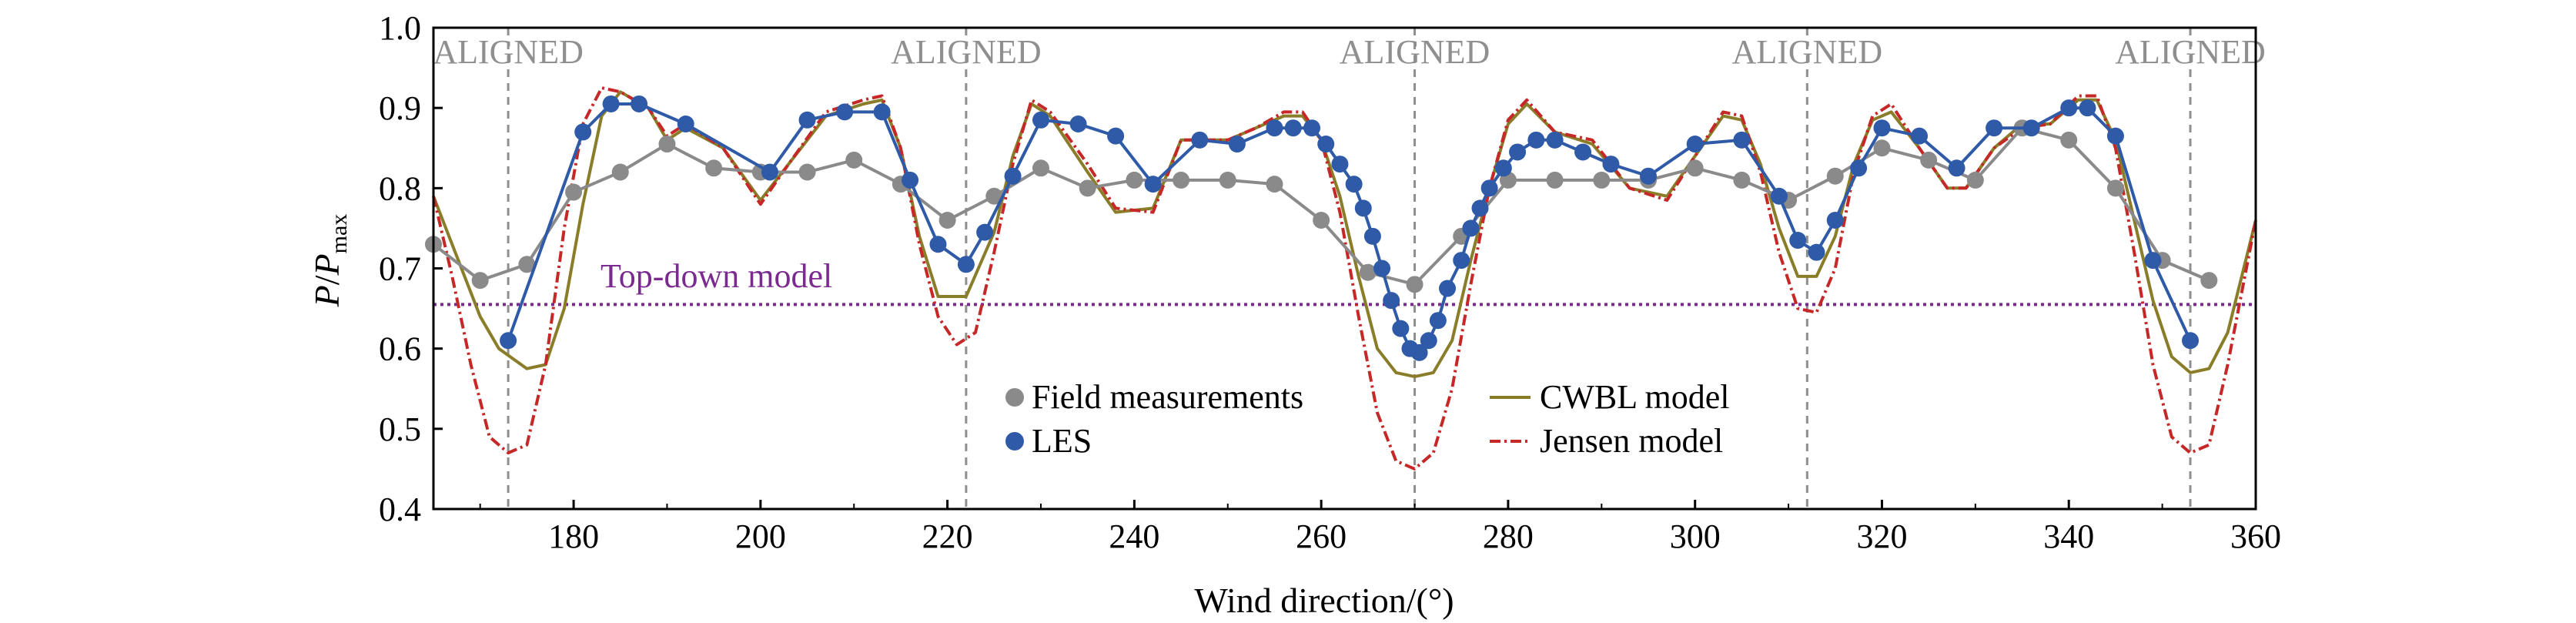  I want to click on top-down-label: Top-down model, so click(717, 276).